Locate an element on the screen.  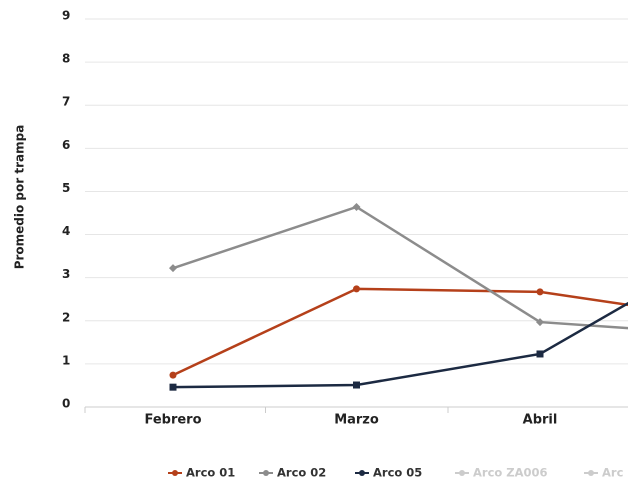
x-tick-label: Marzo is located at coordinates (356, 420).